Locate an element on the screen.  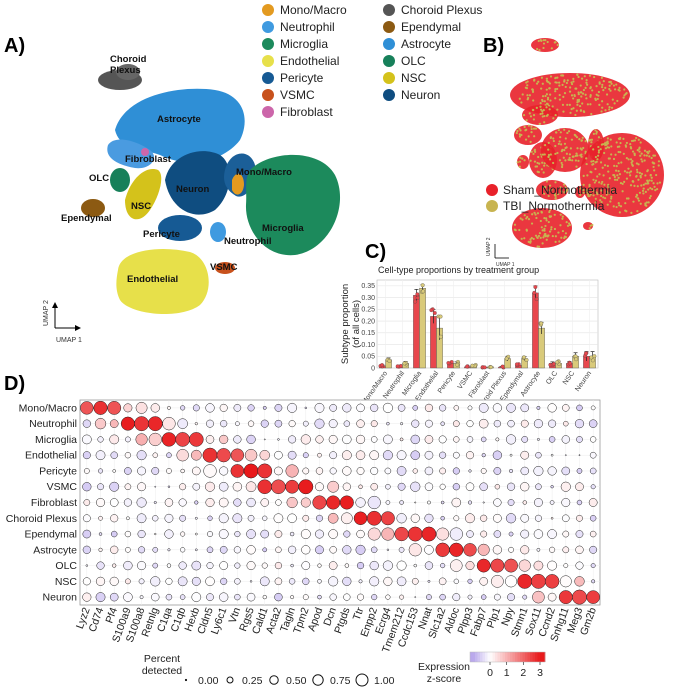
dot-astrocyte-s100a8 is located at coordinates (142, 550).